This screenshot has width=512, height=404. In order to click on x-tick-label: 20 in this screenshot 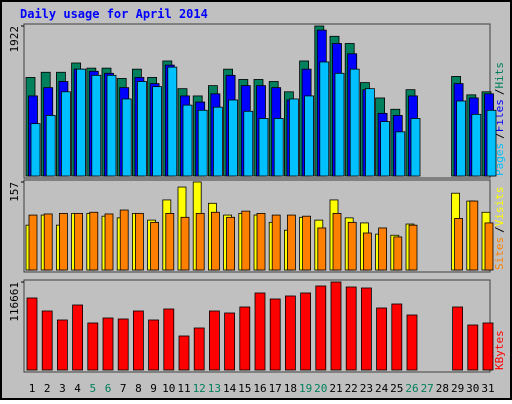, I will do `click(320, 388)`.